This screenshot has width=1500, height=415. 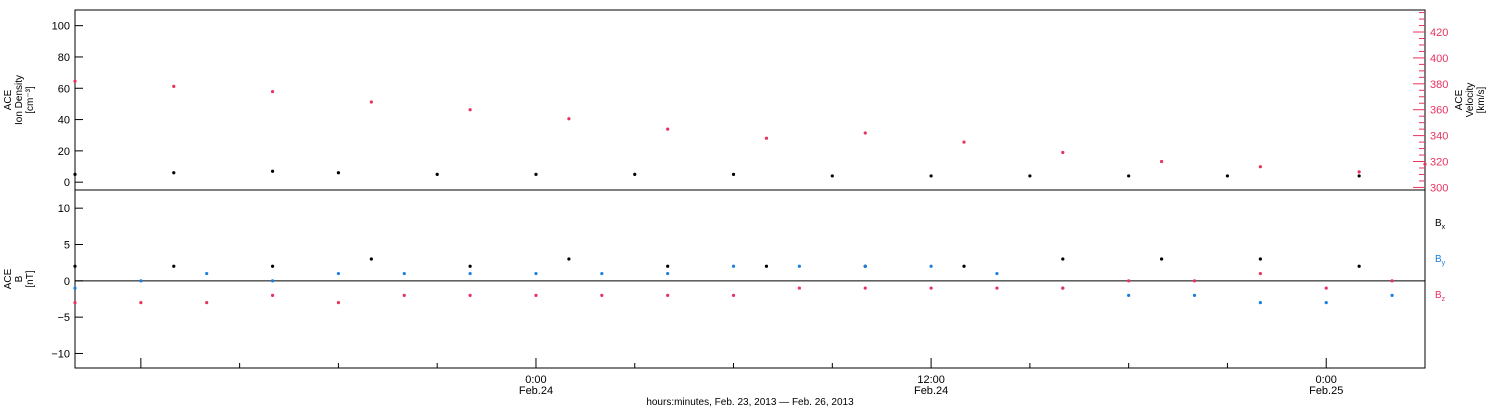 I want to click on right-axis-title-line: ACE, so click(x=1459, y=99).